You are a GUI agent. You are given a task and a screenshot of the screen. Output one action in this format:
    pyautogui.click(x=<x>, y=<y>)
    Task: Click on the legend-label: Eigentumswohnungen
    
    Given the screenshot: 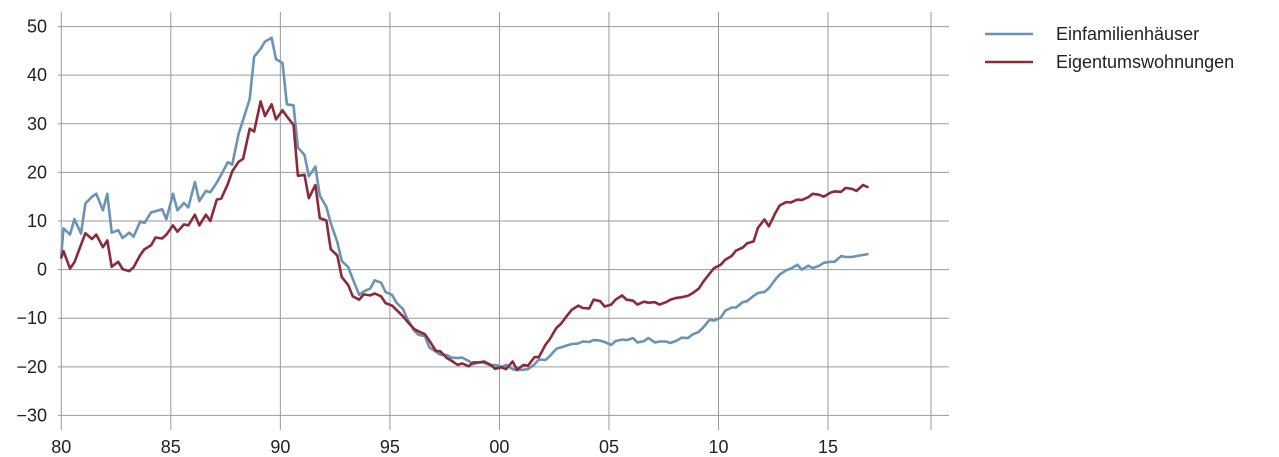 What is the action you would take?
    pyautogui.click(x=1145, y=62)
    